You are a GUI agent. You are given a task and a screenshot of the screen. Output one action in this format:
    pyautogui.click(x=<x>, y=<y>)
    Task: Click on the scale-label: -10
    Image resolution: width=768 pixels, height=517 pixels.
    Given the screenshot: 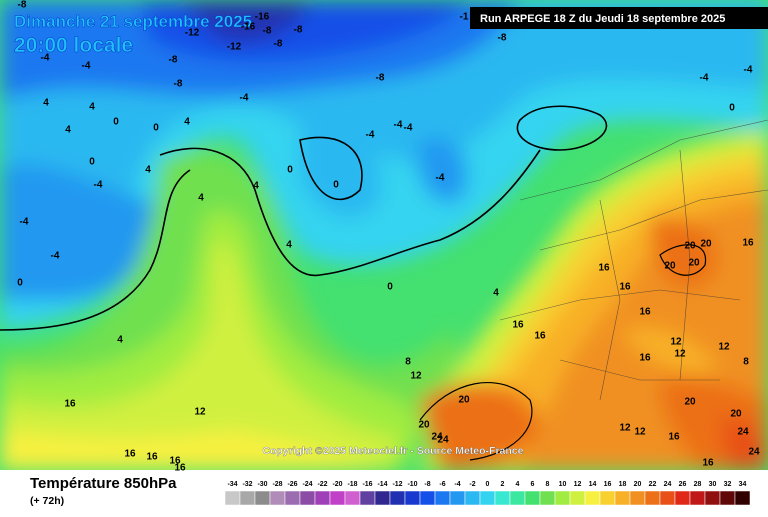 What is the action you would take?
    pyautogui.click(x=412, y=484)
    